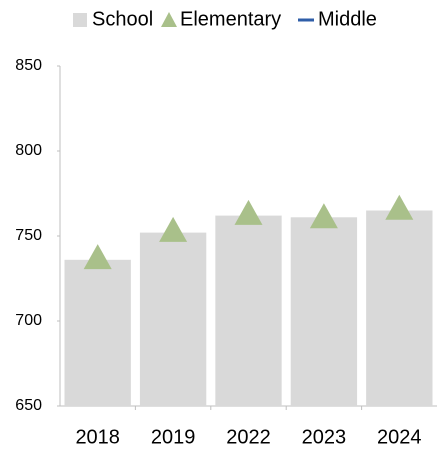 This screenshot has height=453, width=440. I want to click on legend-label: Middle, so click(347, 19).